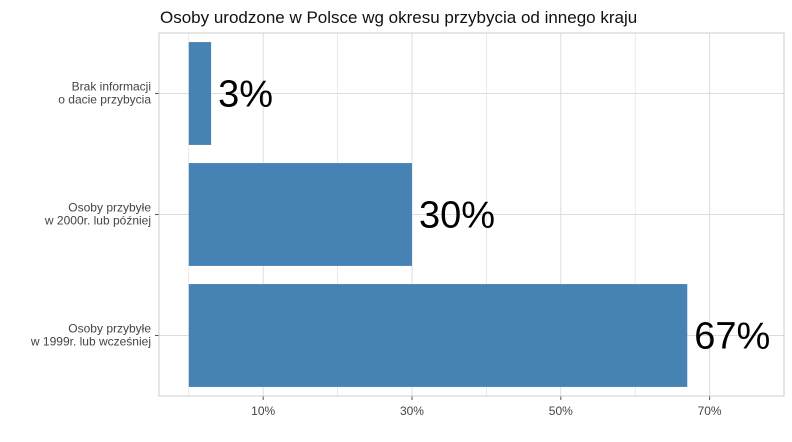 This screenshot has height=442, width=792. Describe the element at coordinates (97, 214) in the screenshot. I see `category-label: Osoby przybyłe w 2000r. lub później` at that location.